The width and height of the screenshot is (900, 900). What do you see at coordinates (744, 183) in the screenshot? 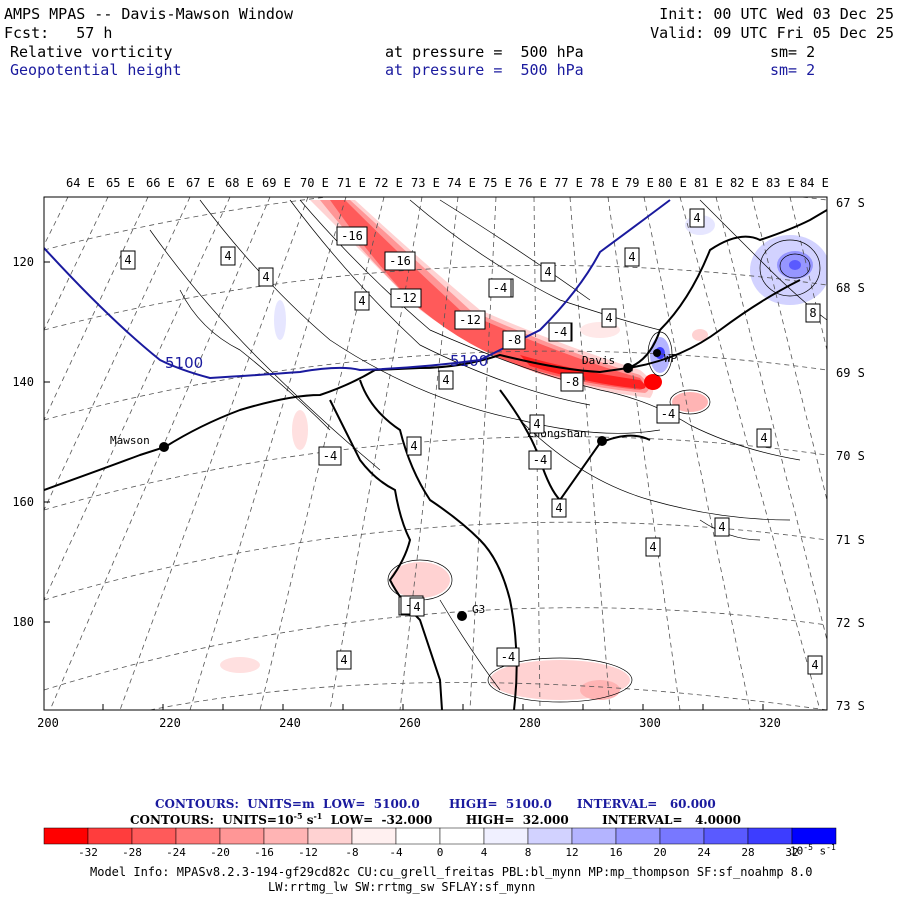
I see `longitude-label: 82 E` at bounding box center [744, 183].